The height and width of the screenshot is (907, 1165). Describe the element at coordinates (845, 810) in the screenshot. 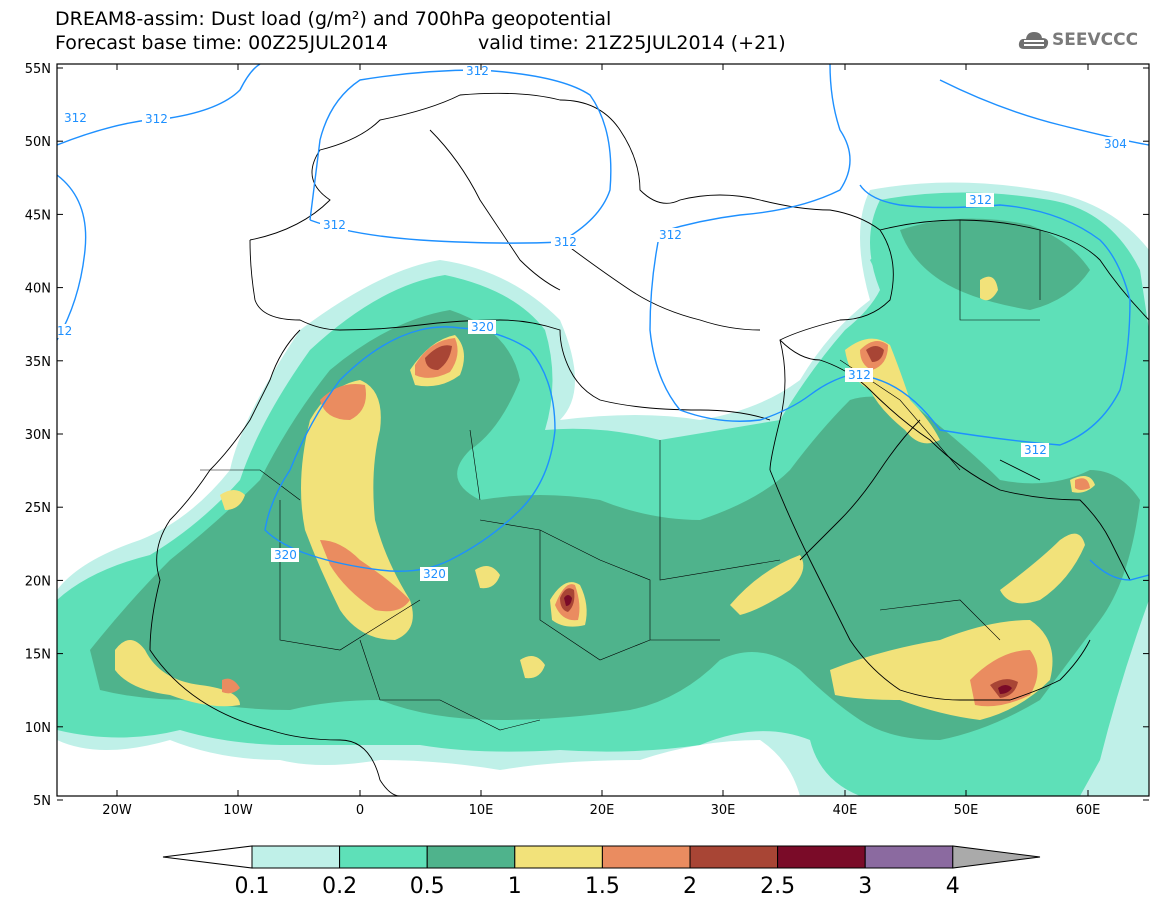

I see `lon-tick-label: 40E` at that location.